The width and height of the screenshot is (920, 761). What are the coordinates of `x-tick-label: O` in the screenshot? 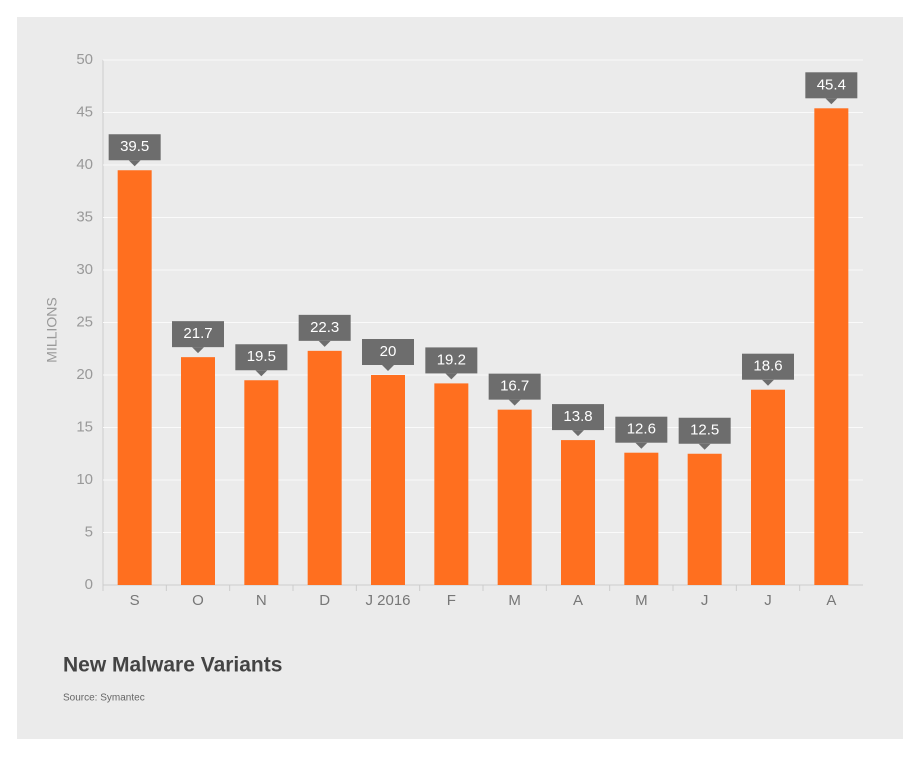 It's located at (198, 600).